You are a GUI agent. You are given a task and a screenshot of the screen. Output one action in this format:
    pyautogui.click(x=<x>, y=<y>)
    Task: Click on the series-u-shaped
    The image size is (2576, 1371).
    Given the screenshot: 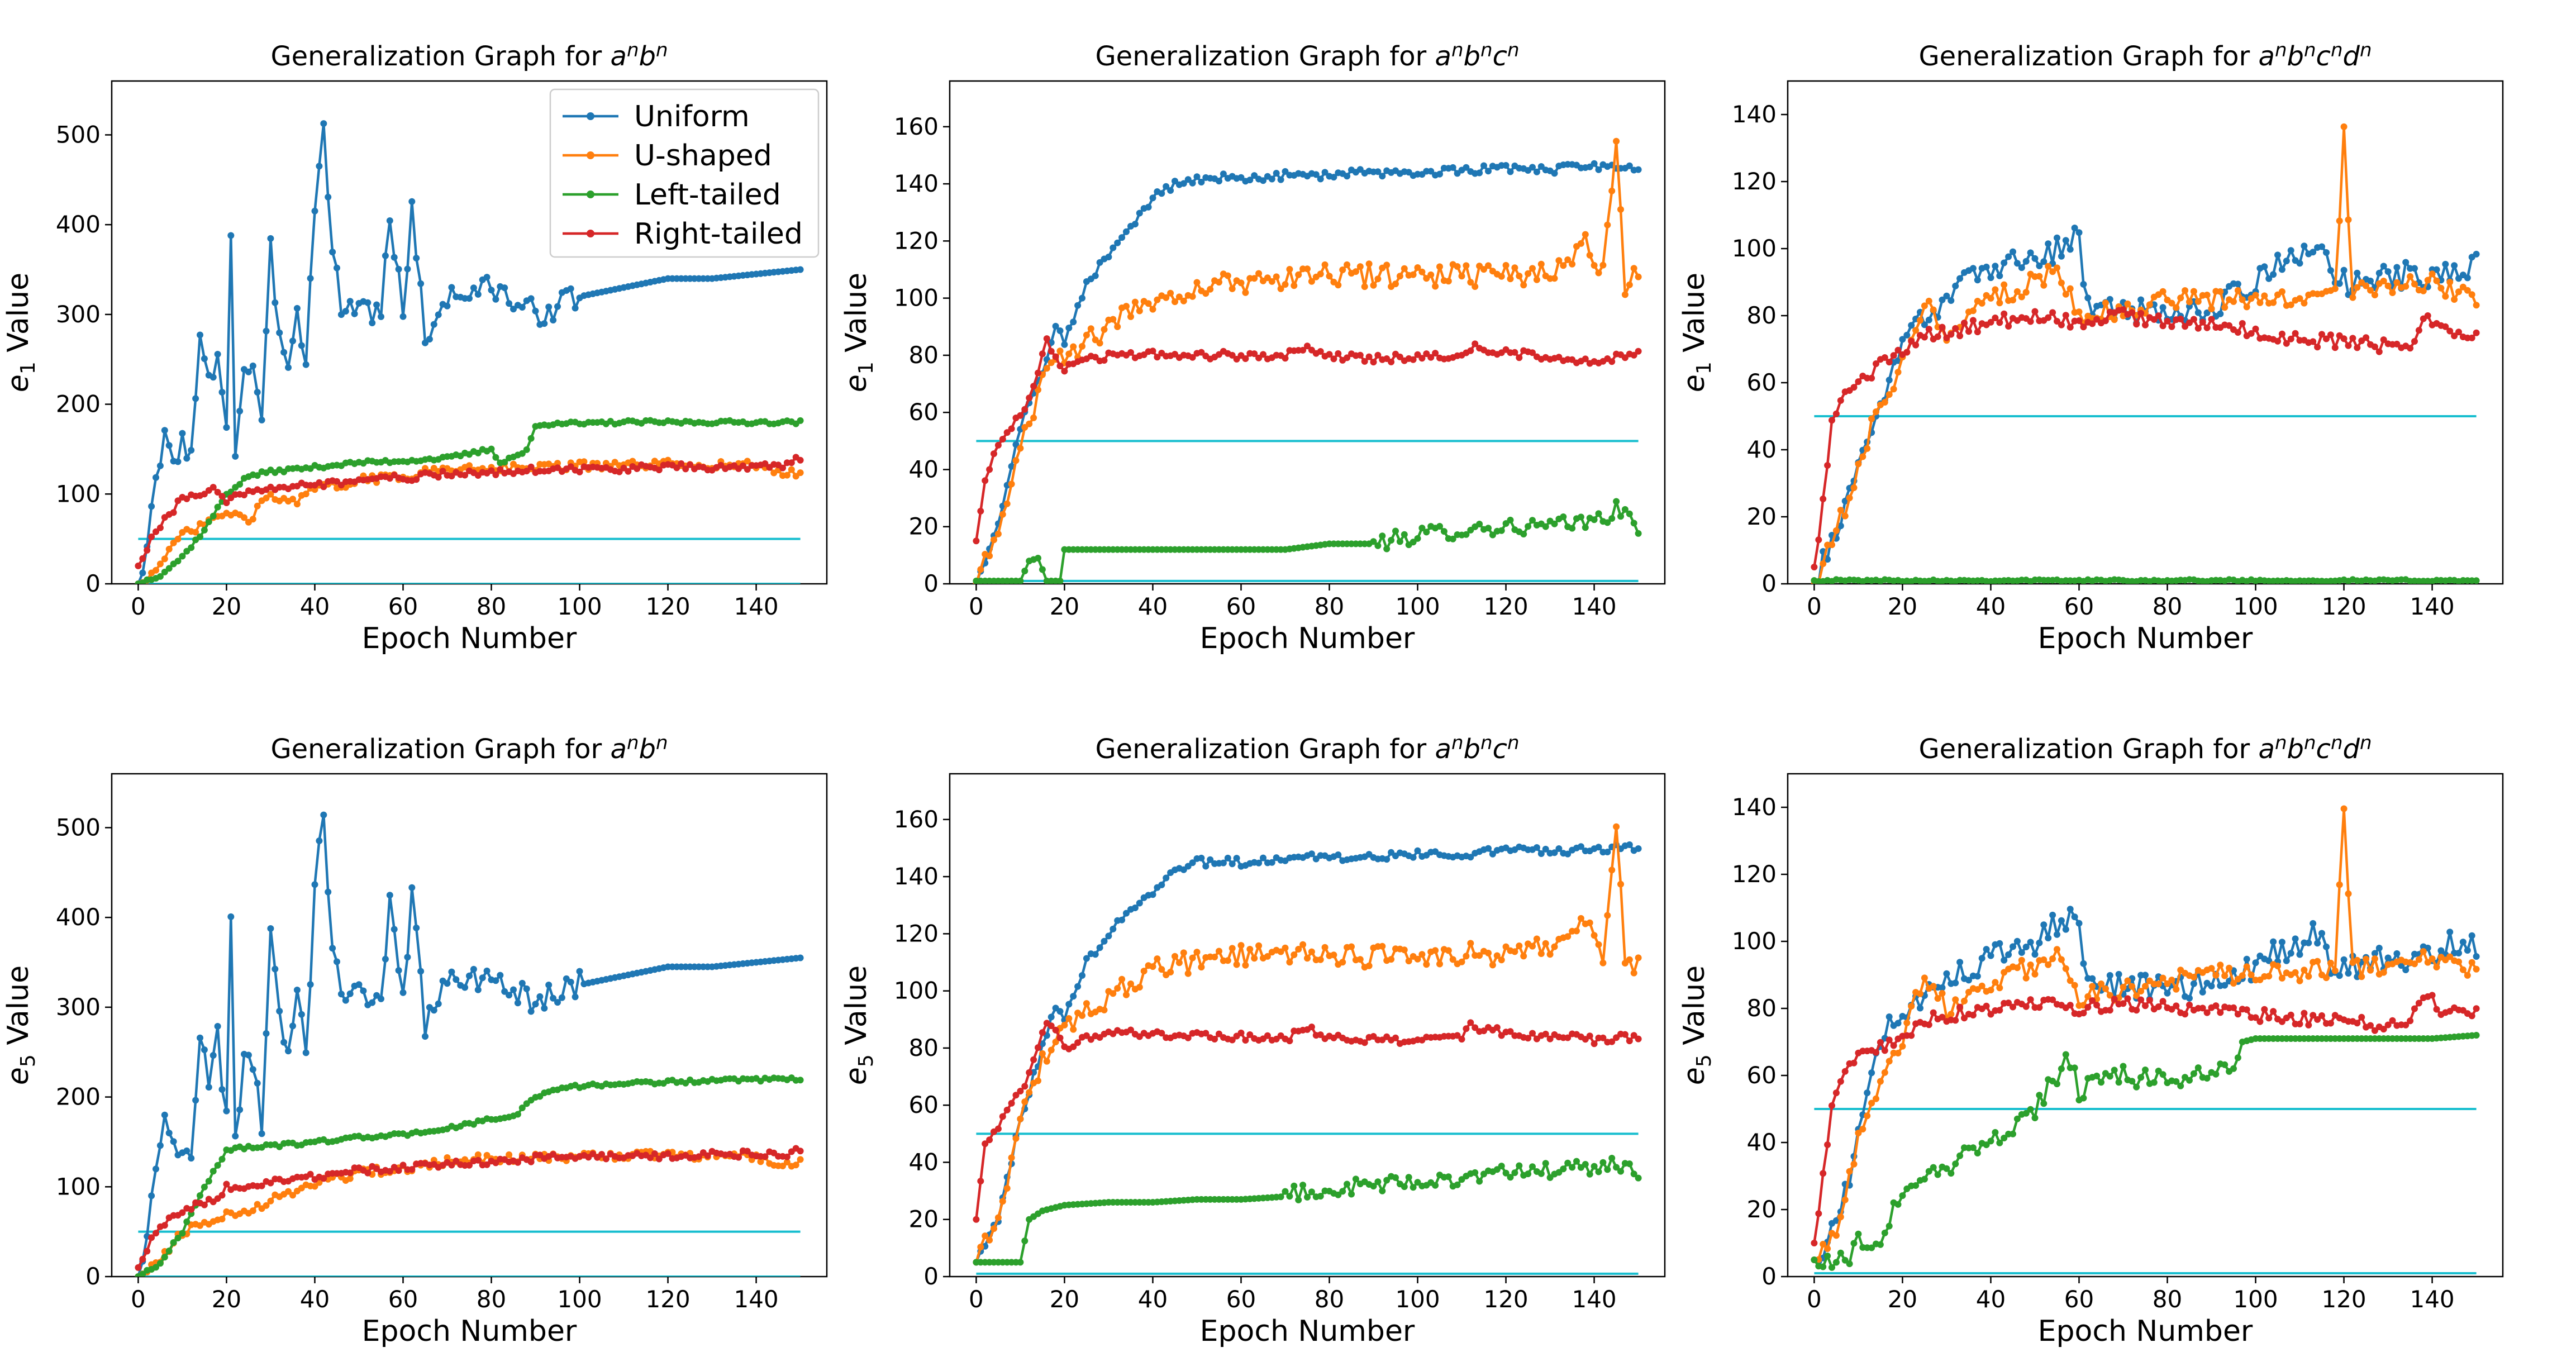 What is the action you would take?
    pyautogui.click(x=2145, y=353)
    